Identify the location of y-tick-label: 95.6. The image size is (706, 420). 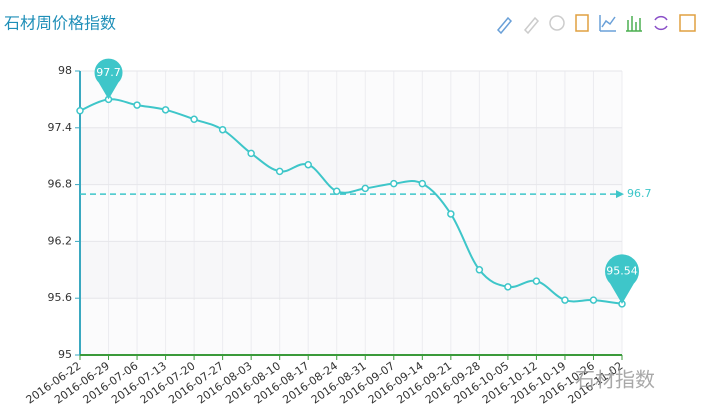
(60, 297).